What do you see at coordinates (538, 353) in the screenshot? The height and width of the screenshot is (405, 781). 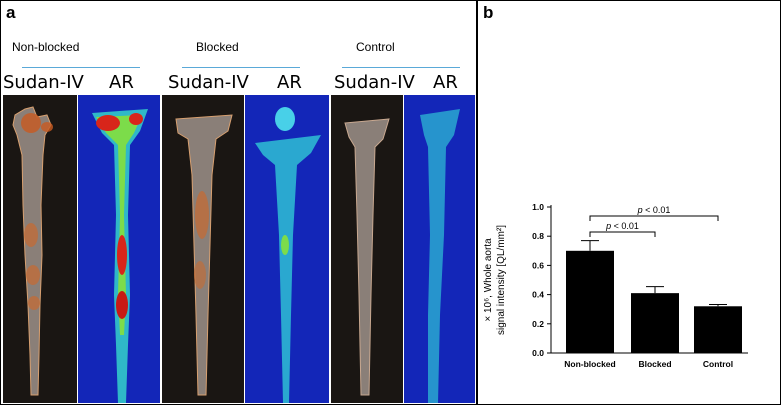 I see `y-tick-label: 0.0` at bounding box center [538, 353].